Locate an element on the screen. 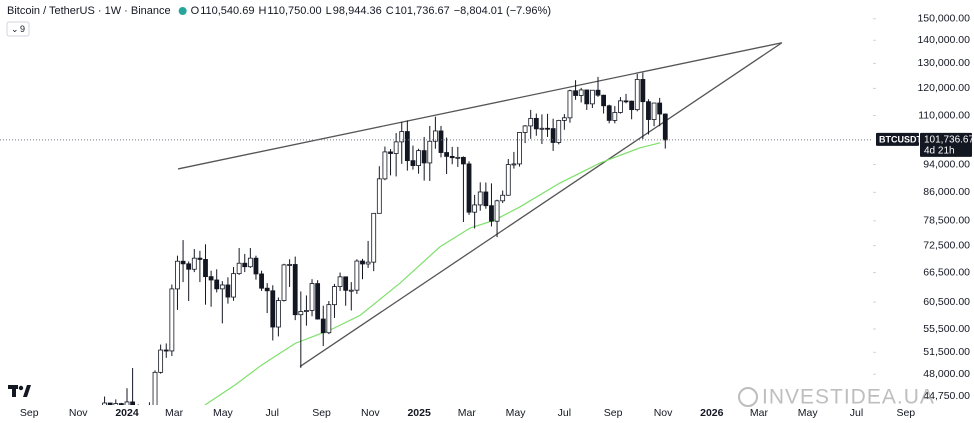 This screenshot has width=974, height=423. watermark: INVESTIDEA.UA is located at coordinates (836, 397).